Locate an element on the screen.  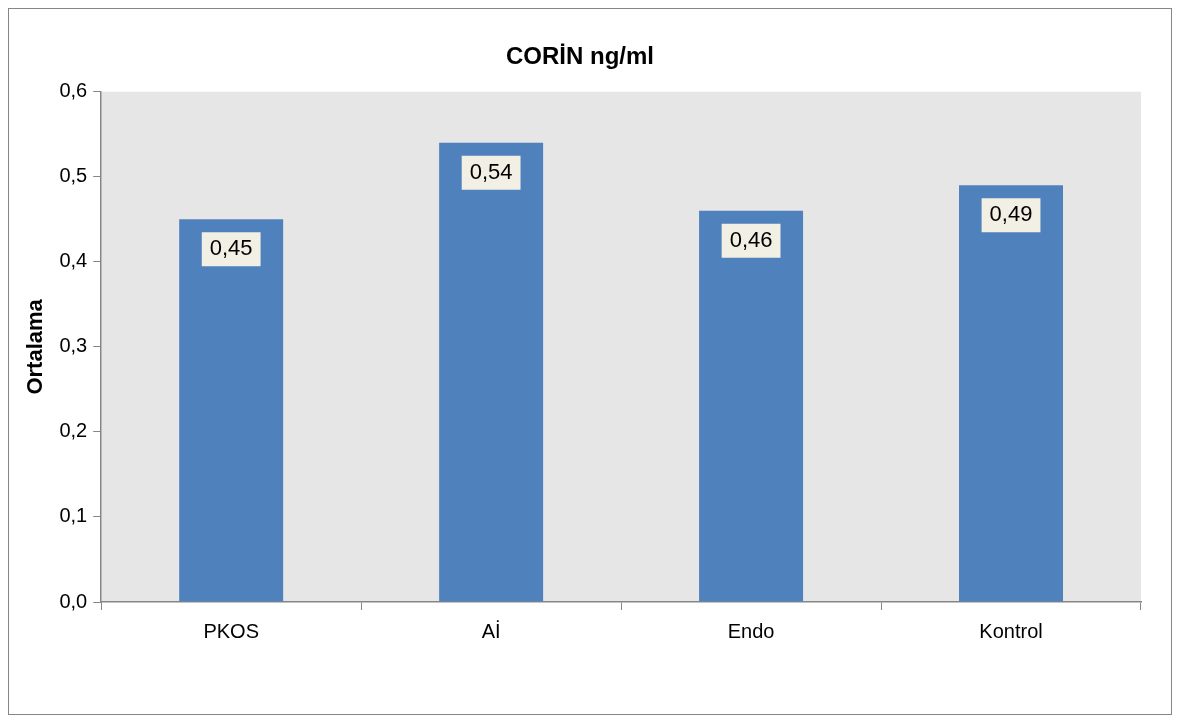
x-tick-label: Kontrol is located at coordinates (1011, 630).